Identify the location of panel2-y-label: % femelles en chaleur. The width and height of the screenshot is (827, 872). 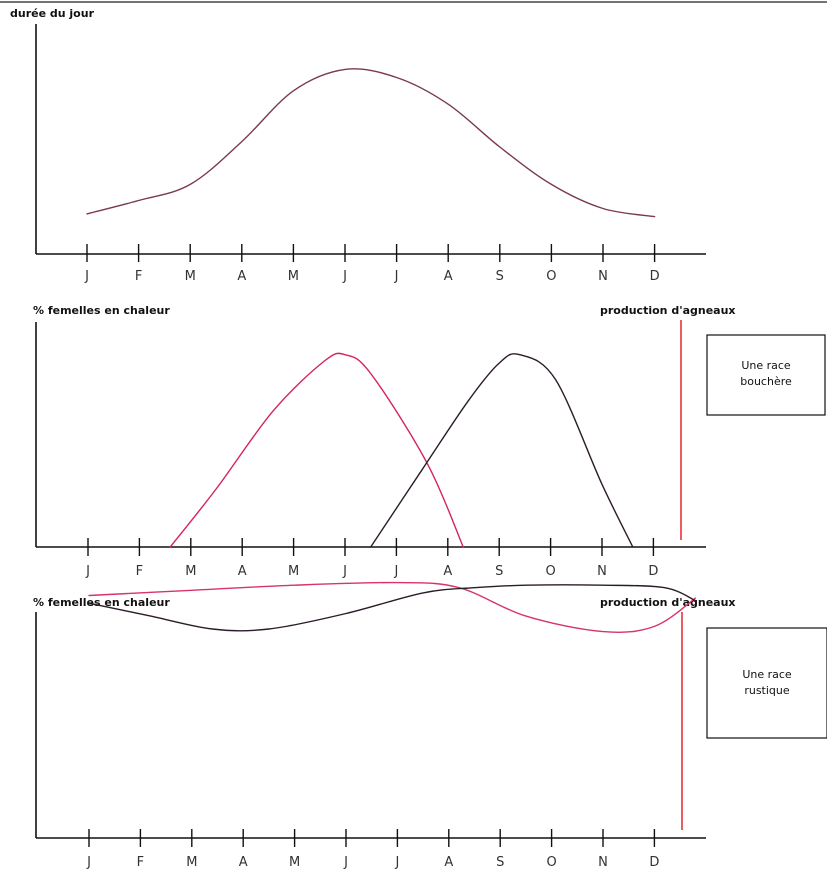
(101, 310).